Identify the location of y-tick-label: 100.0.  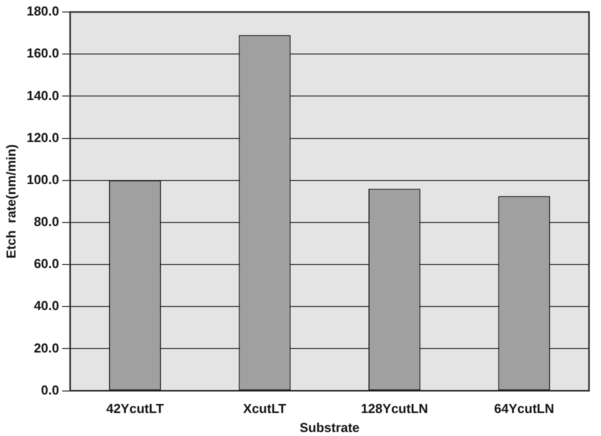
(43, 179).